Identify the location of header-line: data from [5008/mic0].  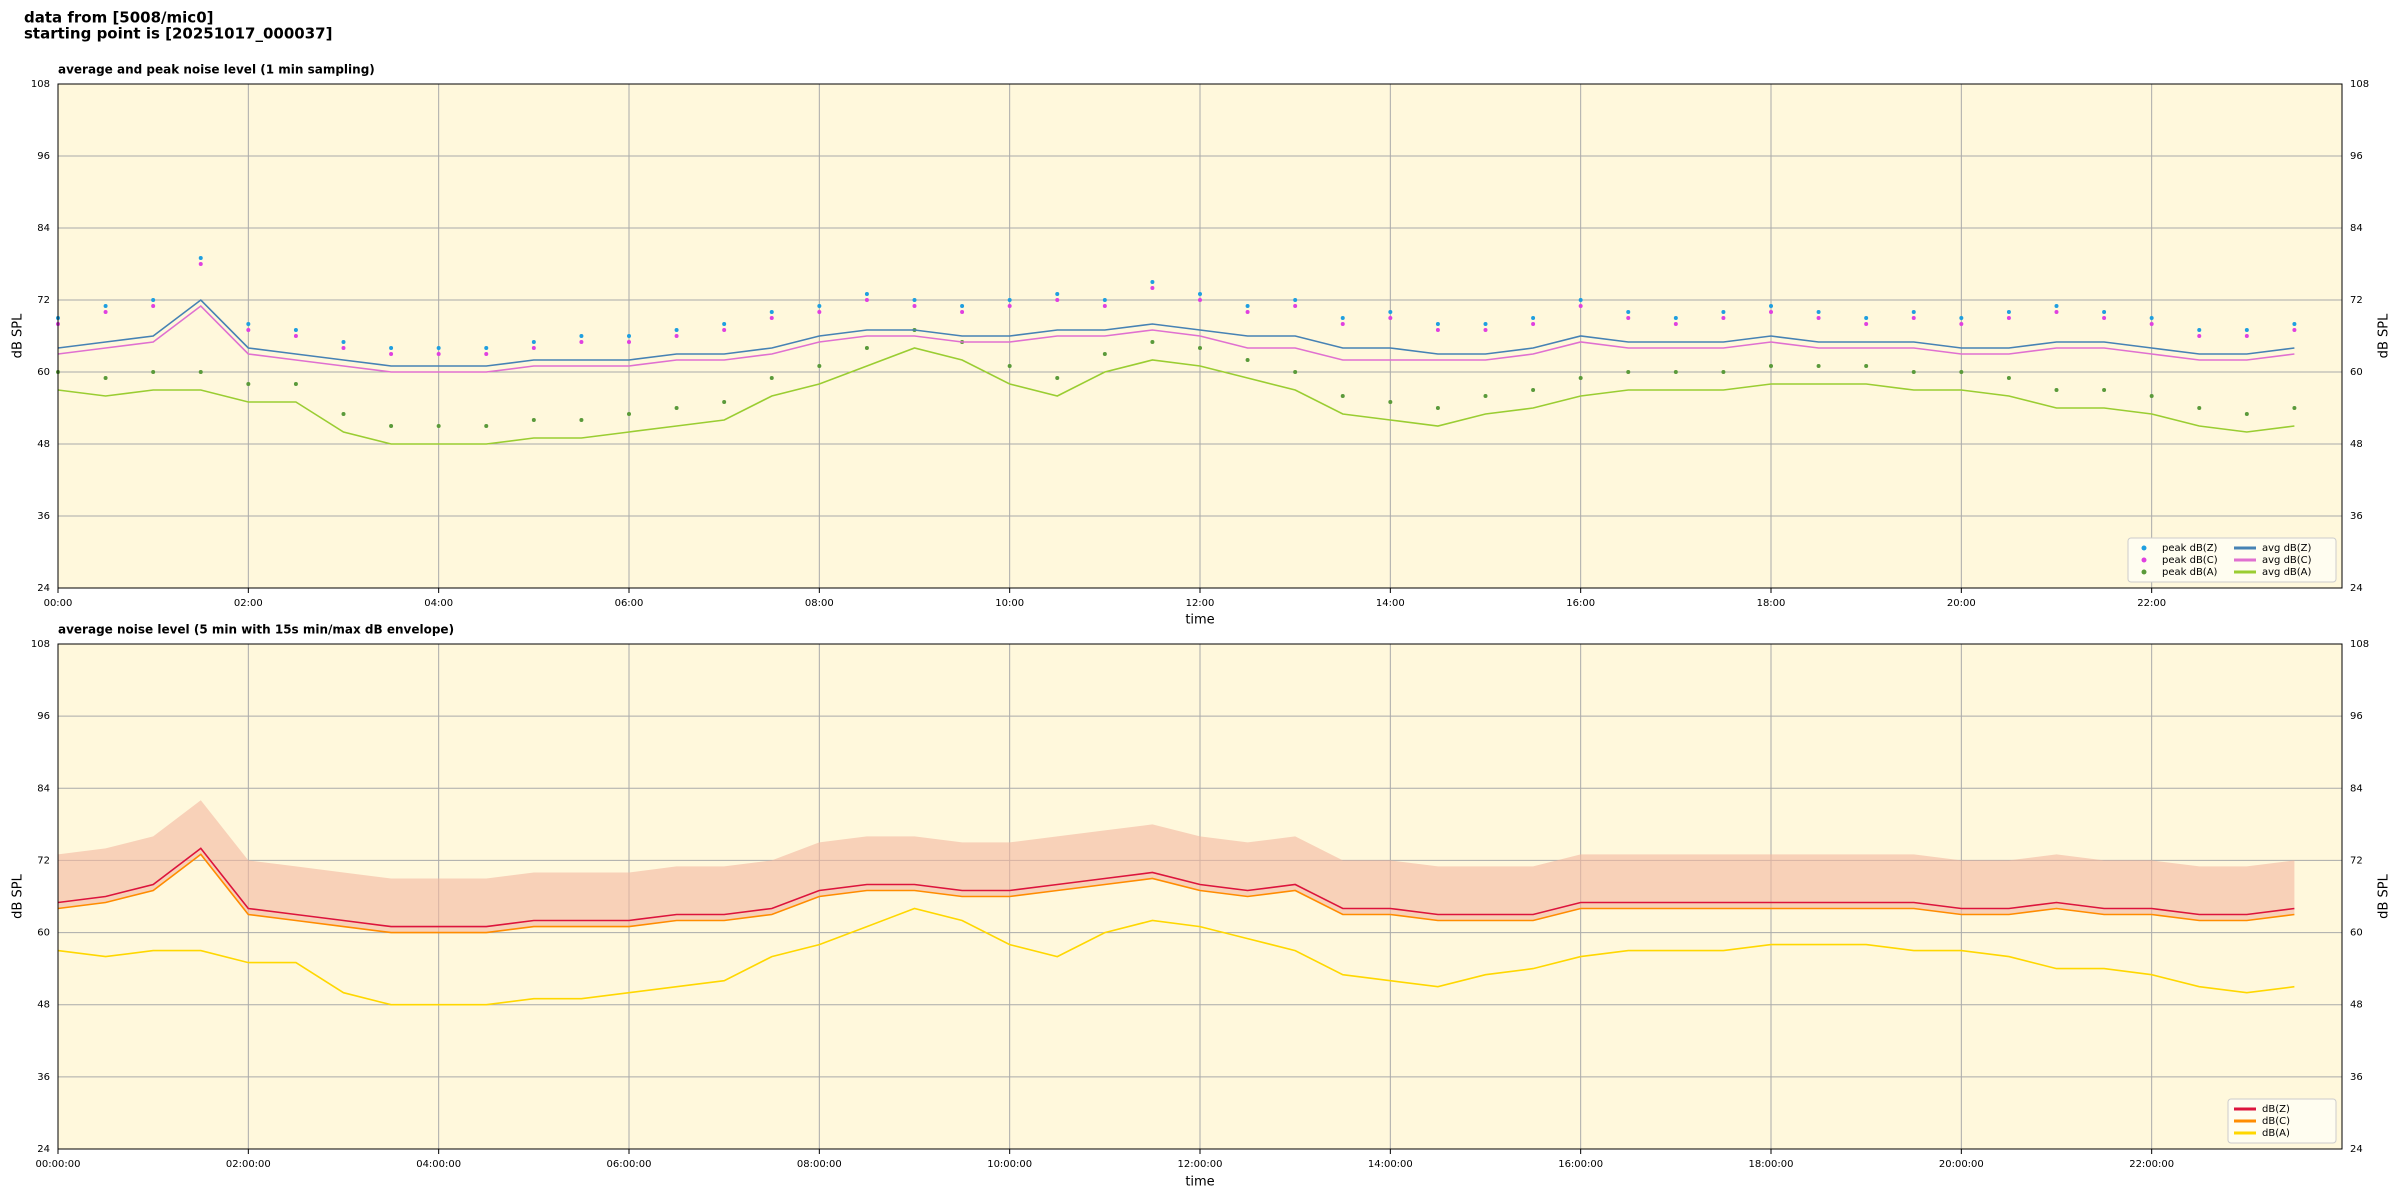
(119, 18).